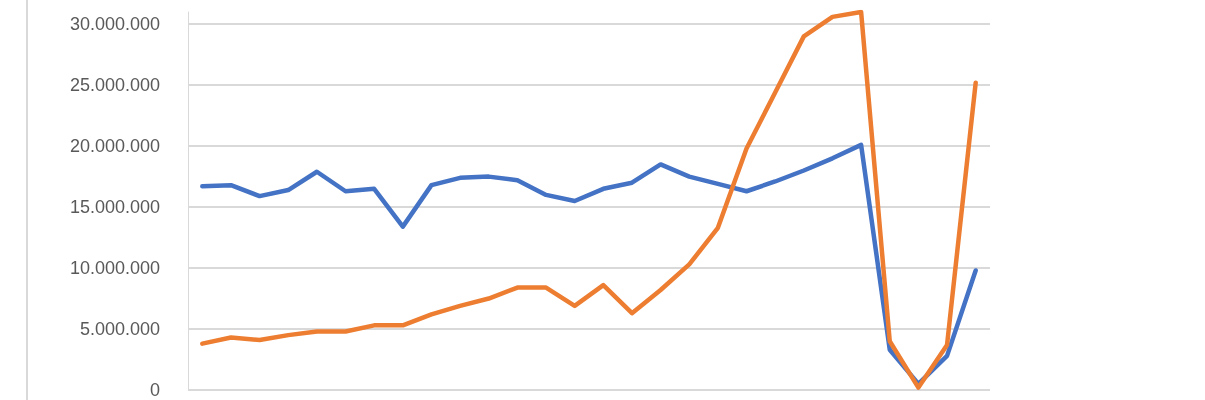 Image resolution: width=1205 pixels, height=400 pixels. What do you see at coordinates (119, 329) in the screenshot?
I see `y-tick-label: 5.000.000` at bounding box center [119, 329].